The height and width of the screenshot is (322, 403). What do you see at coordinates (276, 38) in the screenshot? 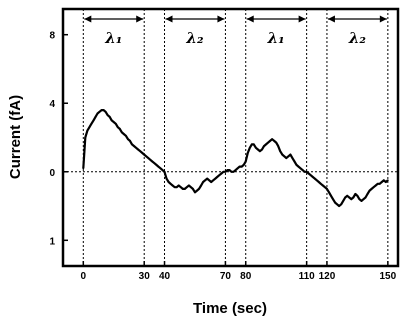
I see `interval-label-2: λ₁` at bounding box center [276, 38].